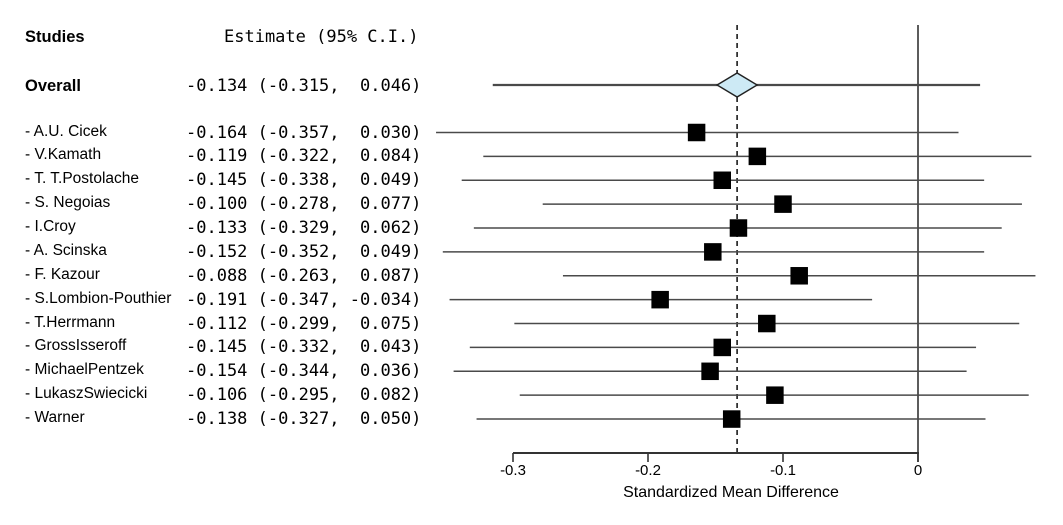 The width and height of the screenshot is (1063, 525). I want to click on study-estimate-text: -0.145 (-0.332, 0.043), so click(304, 347).